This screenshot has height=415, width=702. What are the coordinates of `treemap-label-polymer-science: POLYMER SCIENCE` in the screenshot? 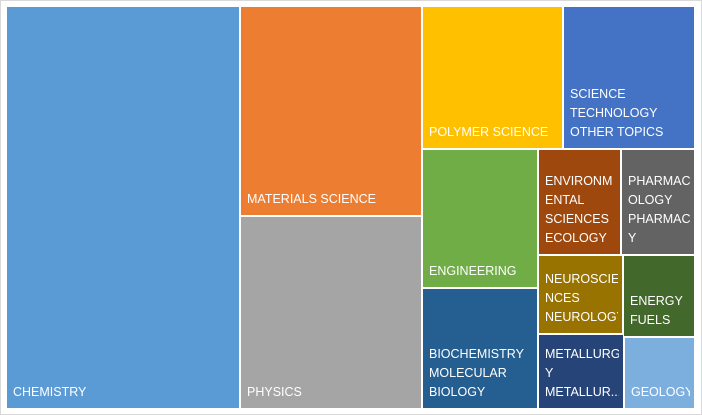 It's located at (493, 132).